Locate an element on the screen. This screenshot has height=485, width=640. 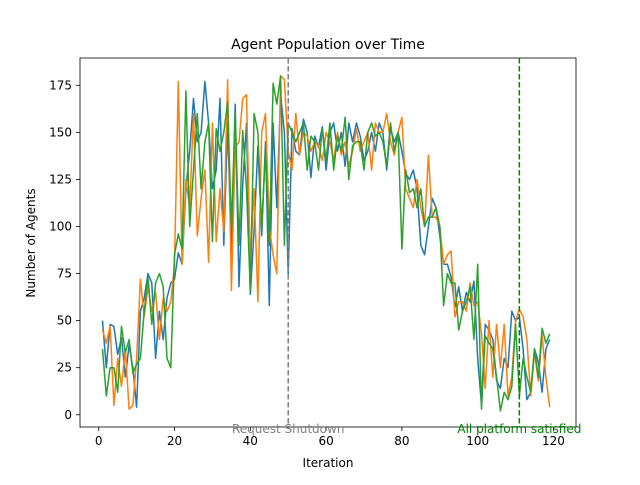
vertical-marker-label: All platform satisfied is located at coordinates (519, 429).